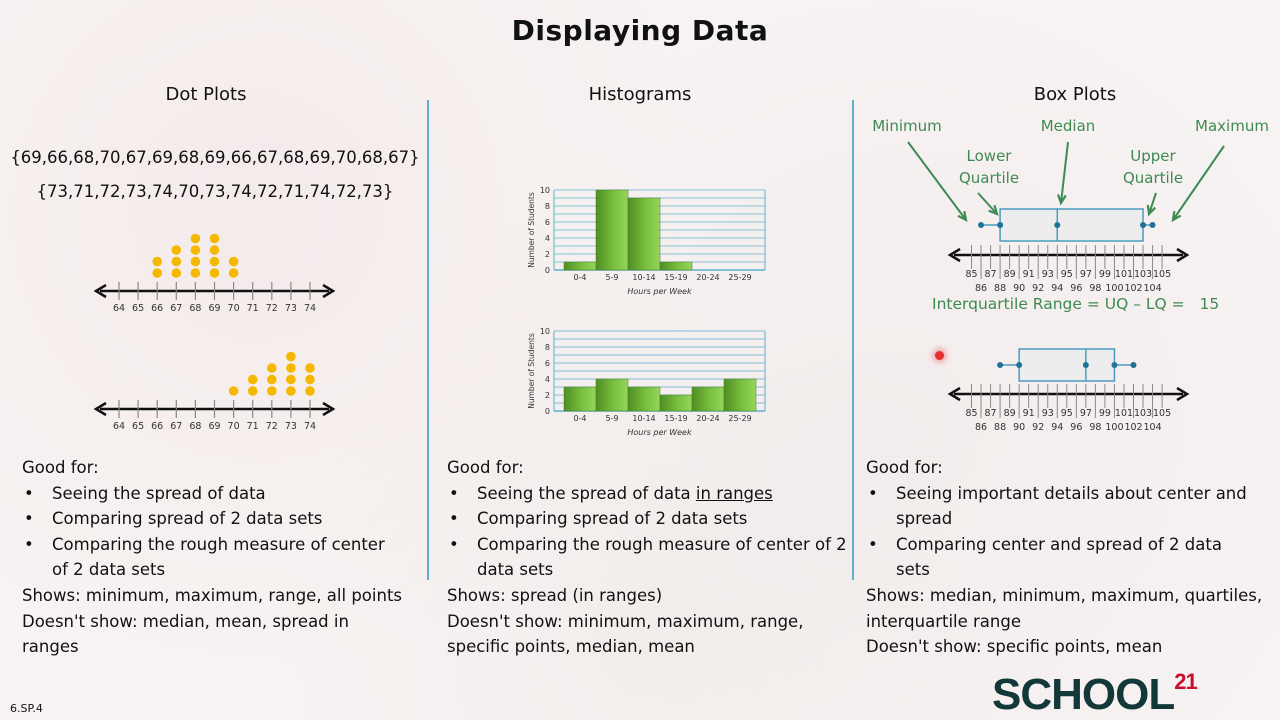 Image resolution: width=1280 pixels, height=720 pixels. What do you see at coordinates (1068, 126) in the screenshot?
I see `median-label: Median` at bounding box center [1068, 126].